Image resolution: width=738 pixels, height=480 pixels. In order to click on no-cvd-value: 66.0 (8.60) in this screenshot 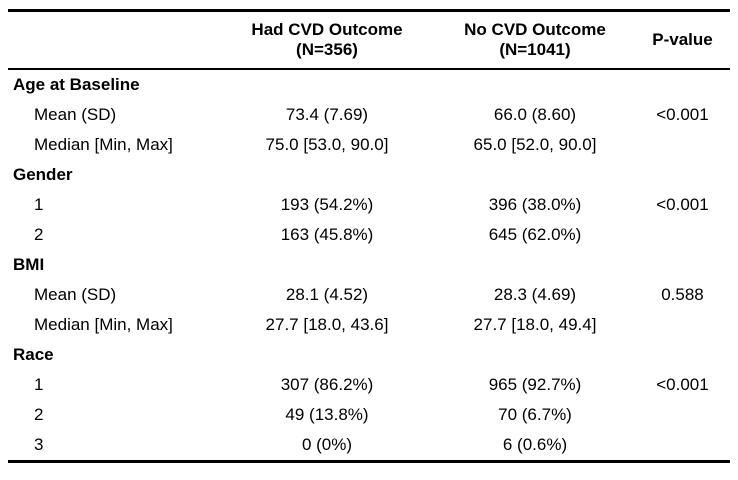, I will do `click(535, 114)`.